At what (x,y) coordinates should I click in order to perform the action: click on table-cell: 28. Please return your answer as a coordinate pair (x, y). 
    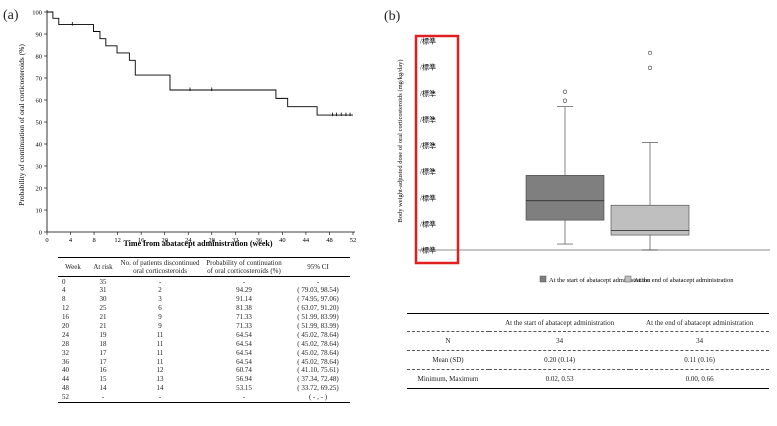
    Looking at the image, I should click on (65, 343).